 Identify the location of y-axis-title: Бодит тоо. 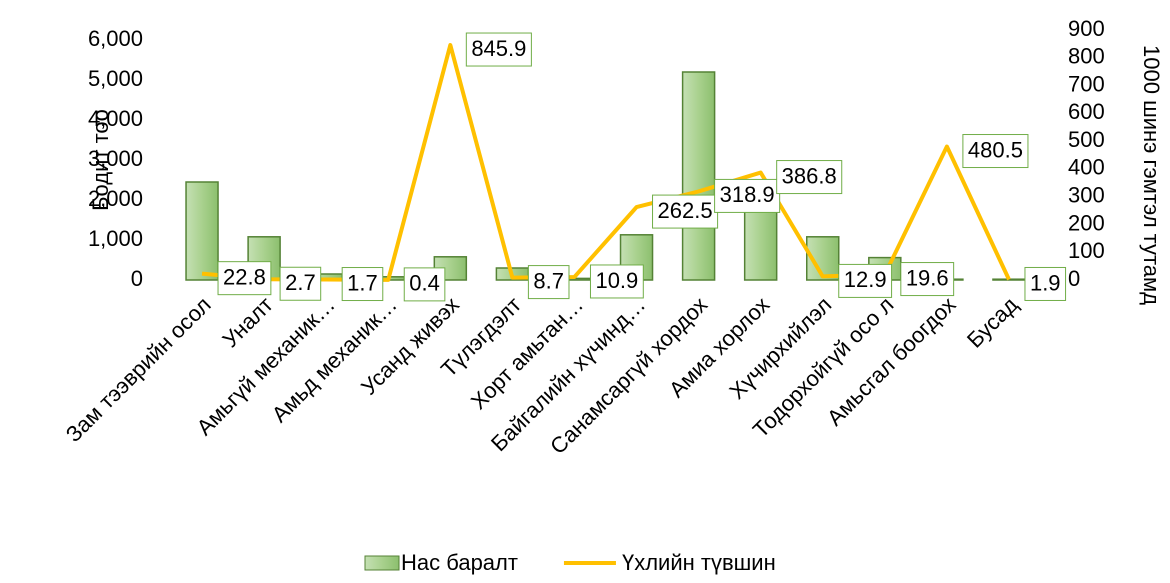
(100, 160).